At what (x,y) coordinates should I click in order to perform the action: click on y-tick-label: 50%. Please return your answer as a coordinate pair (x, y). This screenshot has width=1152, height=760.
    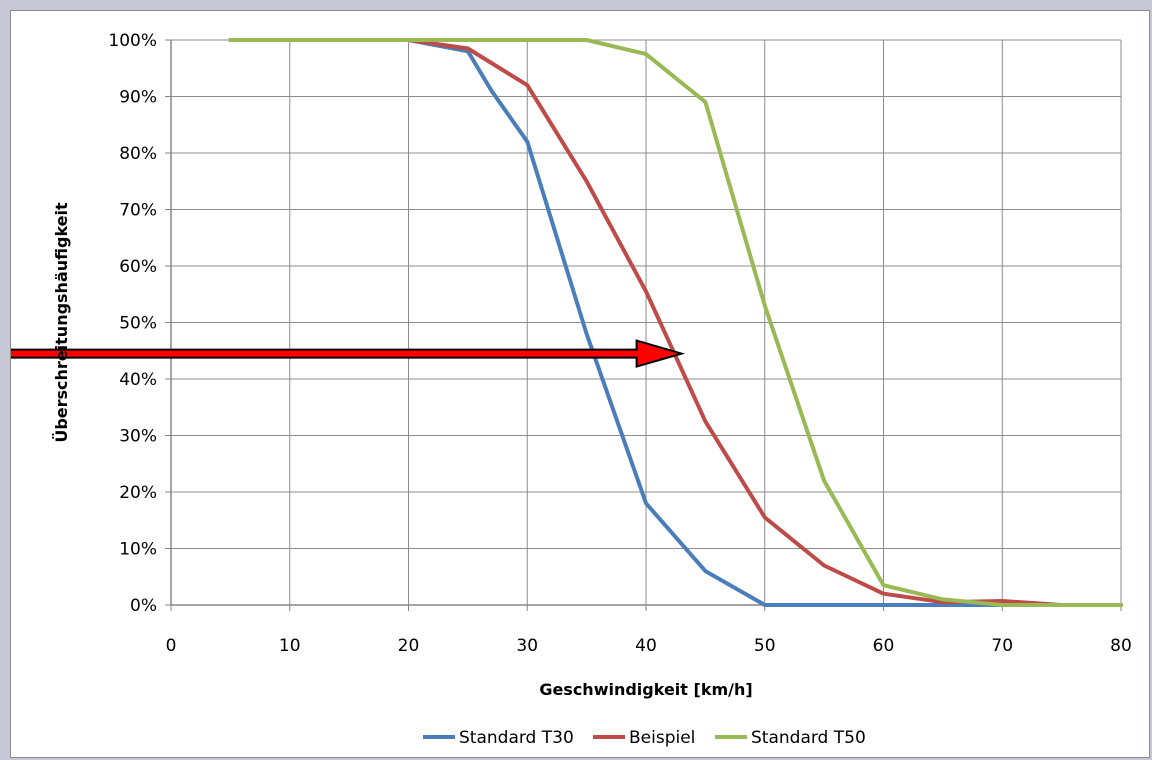
    Looking at the image, I should click on (138, 324).